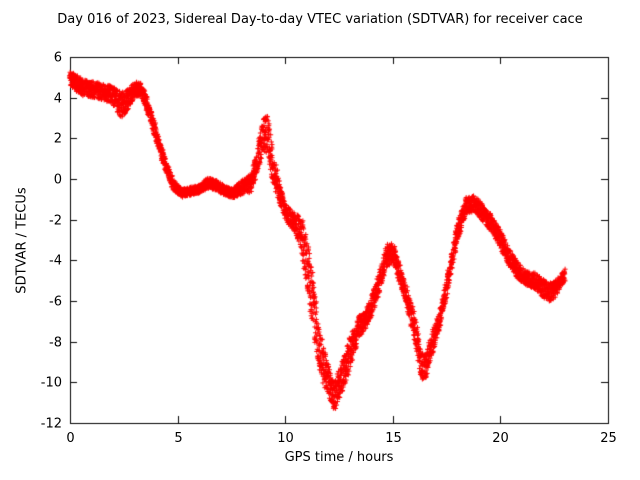 Image resolution: width=640 pixels, height=480 pixels. What do you see at coordinates (500, 438) in the screenshot?
I see `x-tick-label: 20` at bounding box center [500, 438].